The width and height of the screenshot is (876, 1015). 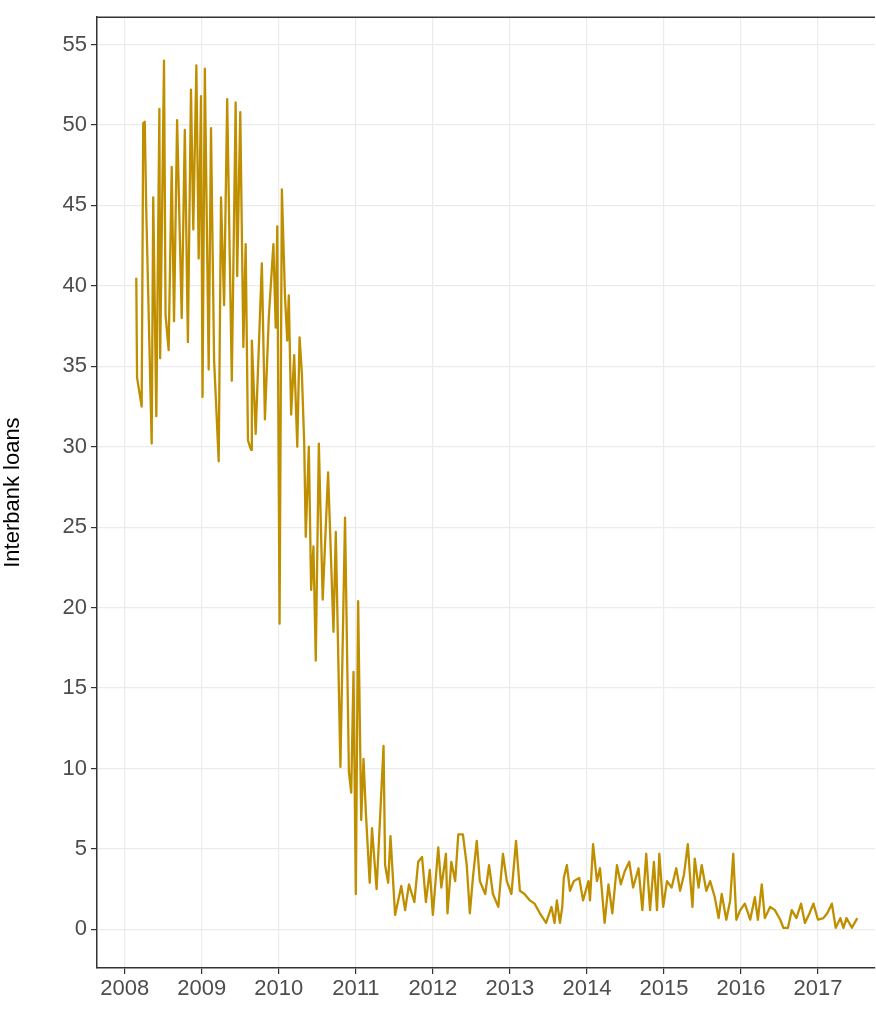 What do you see at coordinates (74, 284) in the screenshot?
I see `y-tick-label: 40` at bounding box center [74, 284].